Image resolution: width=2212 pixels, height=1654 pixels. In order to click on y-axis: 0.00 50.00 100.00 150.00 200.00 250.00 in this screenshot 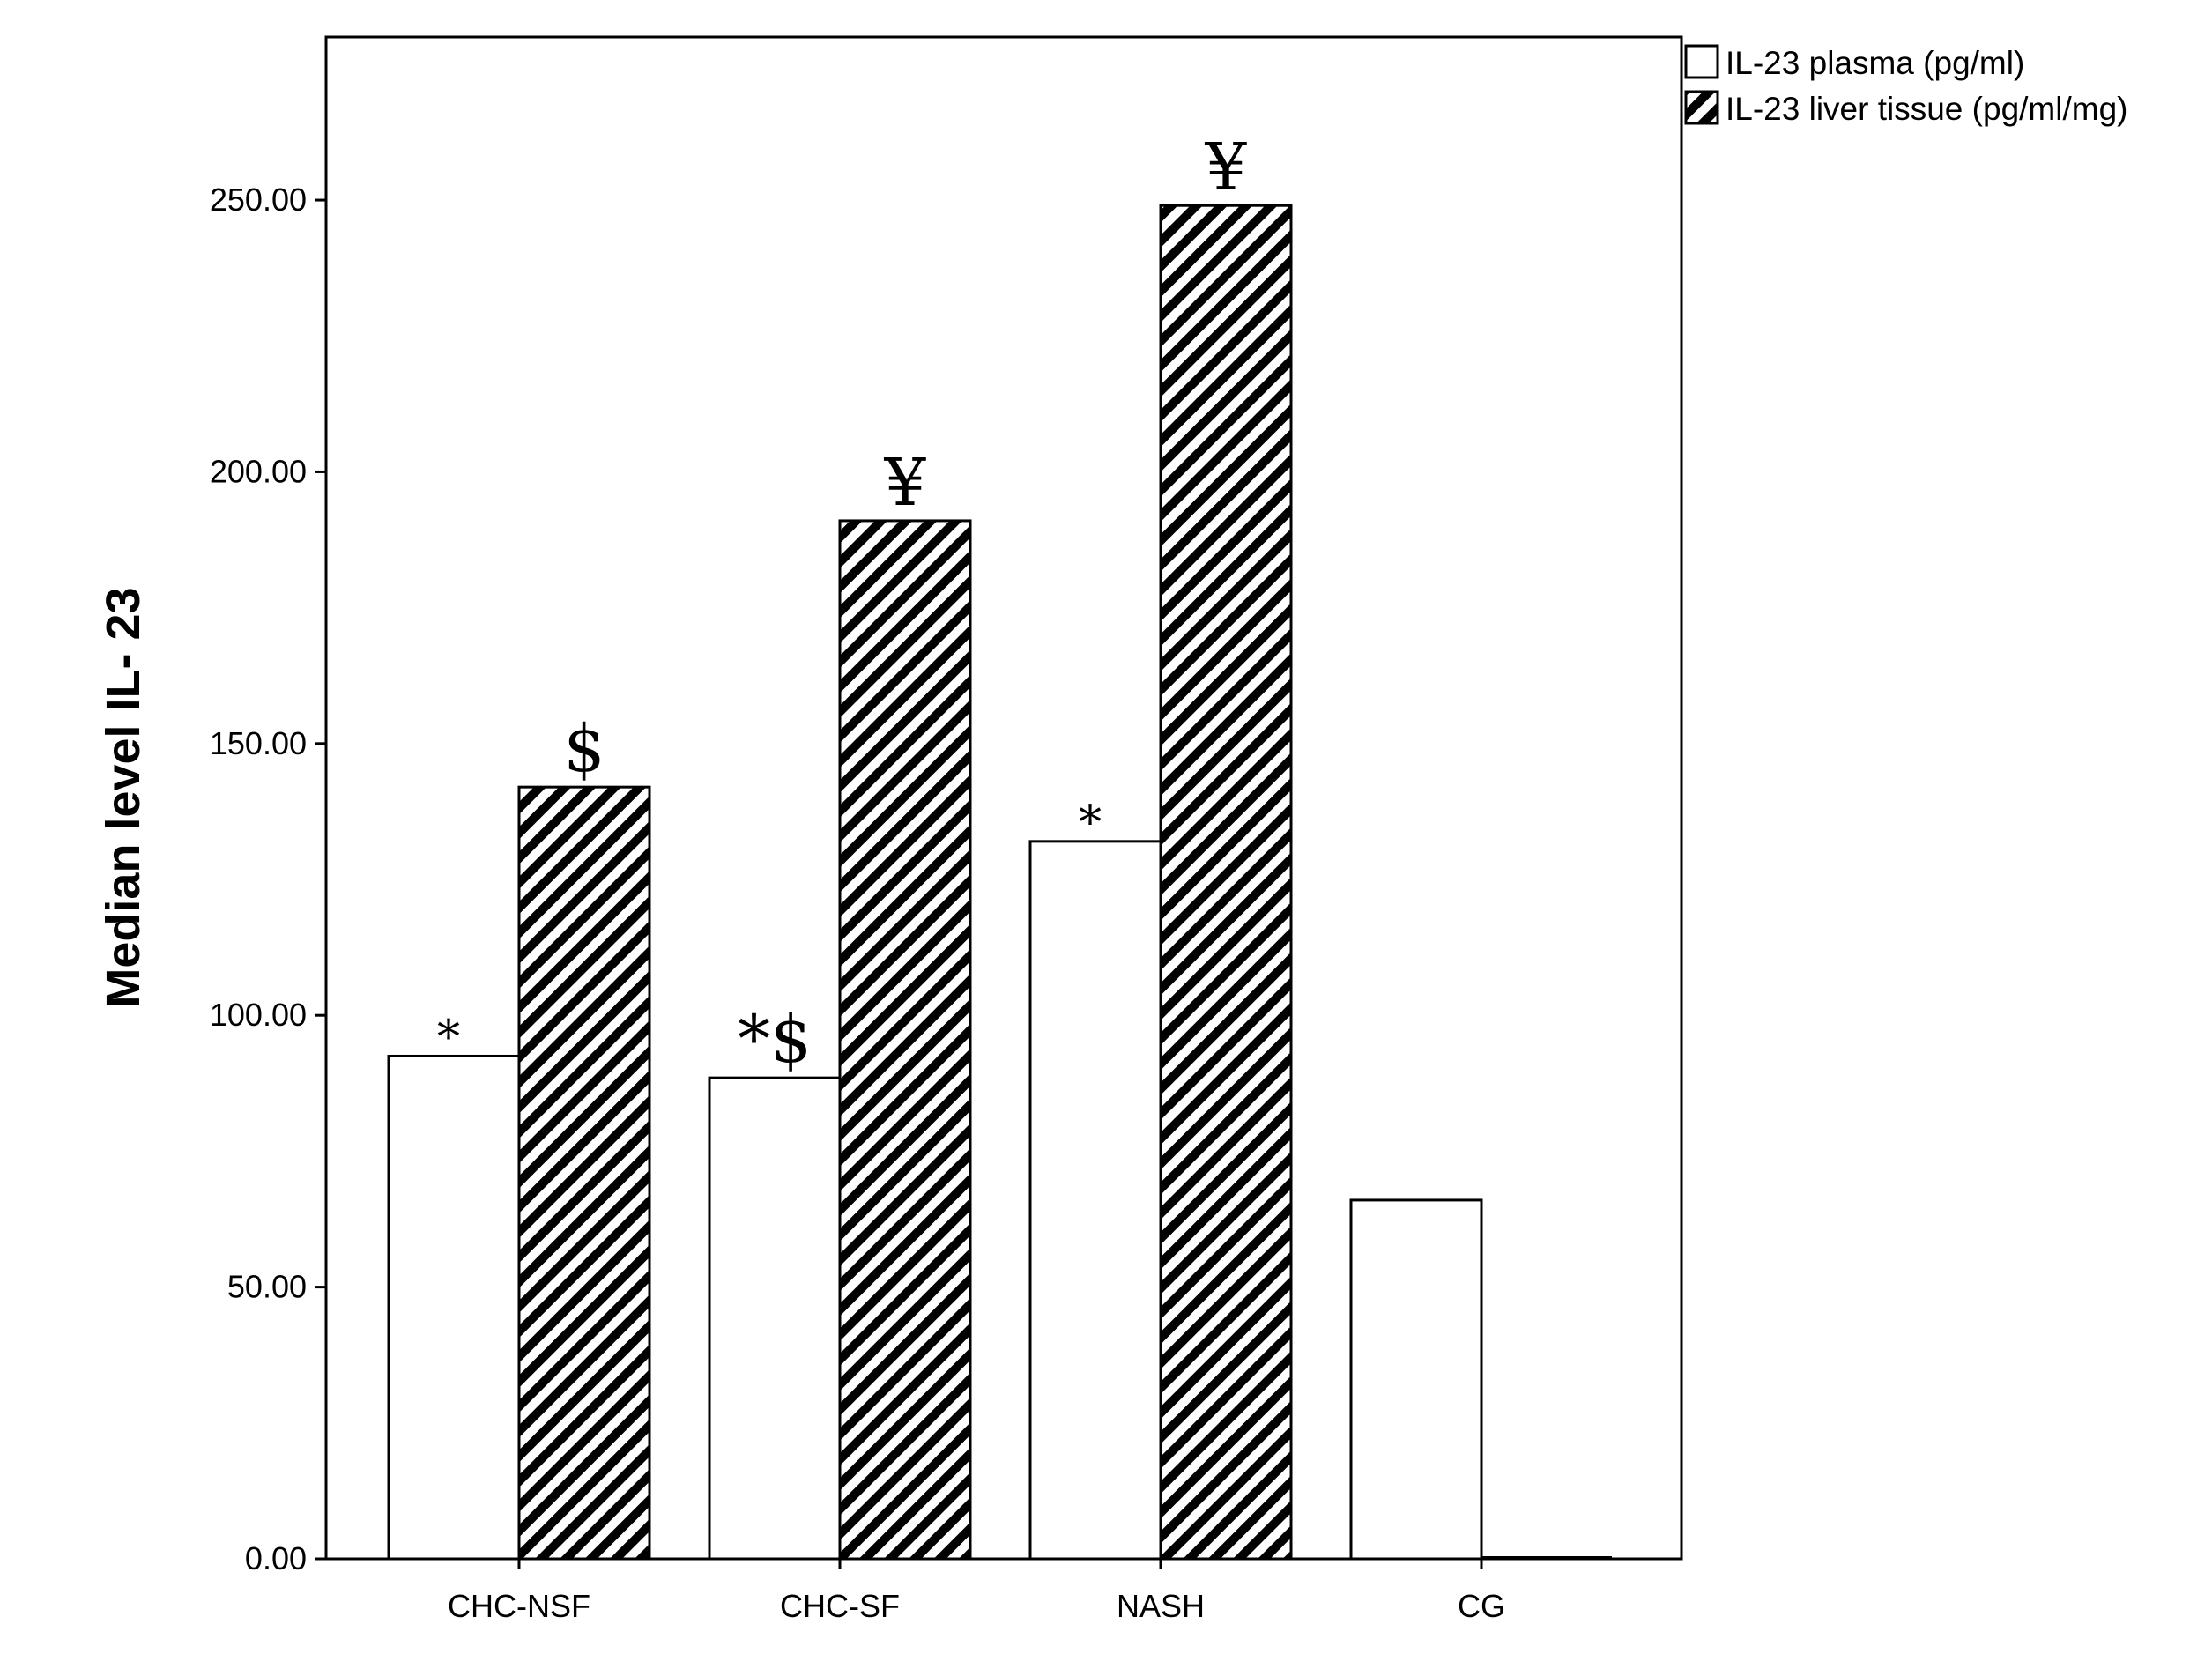, I will do `click(268, 879)`.